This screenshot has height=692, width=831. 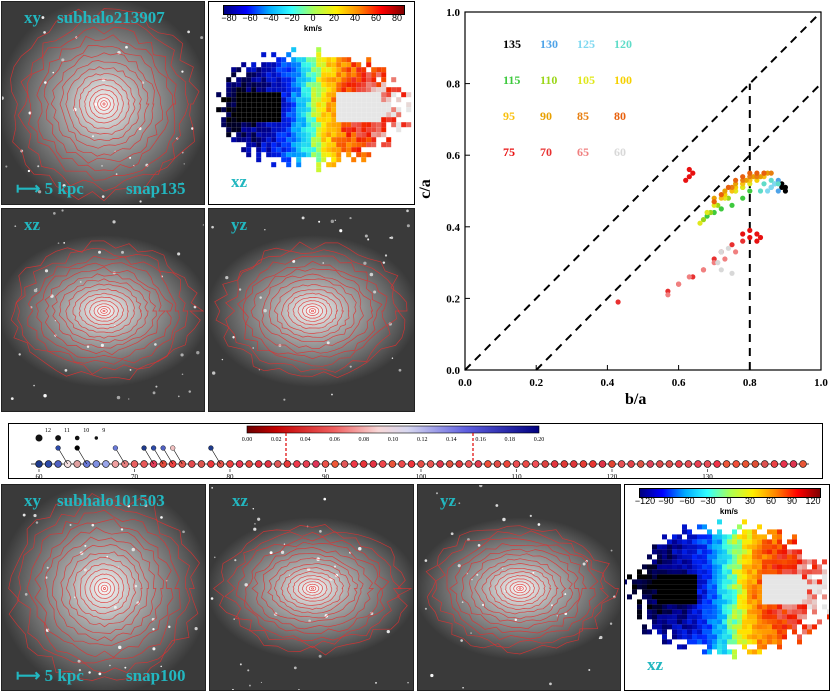 What do you see at coordinates (620, 152) in the screenshot?
I see `legend-snap-60: 60` at bounding box center [620, 152].